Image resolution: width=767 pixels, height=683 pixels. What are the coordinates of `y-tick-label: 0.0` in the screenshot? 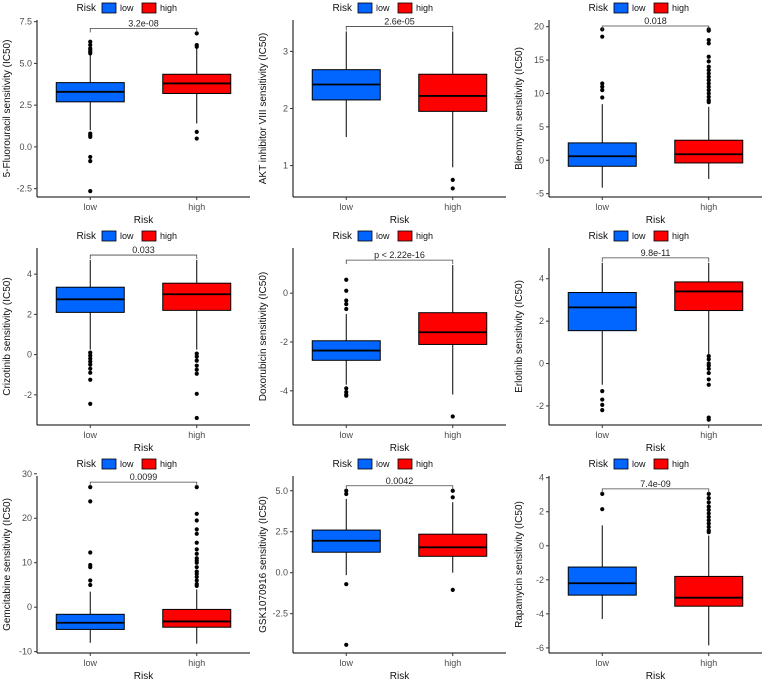 It's located at (281, 573).